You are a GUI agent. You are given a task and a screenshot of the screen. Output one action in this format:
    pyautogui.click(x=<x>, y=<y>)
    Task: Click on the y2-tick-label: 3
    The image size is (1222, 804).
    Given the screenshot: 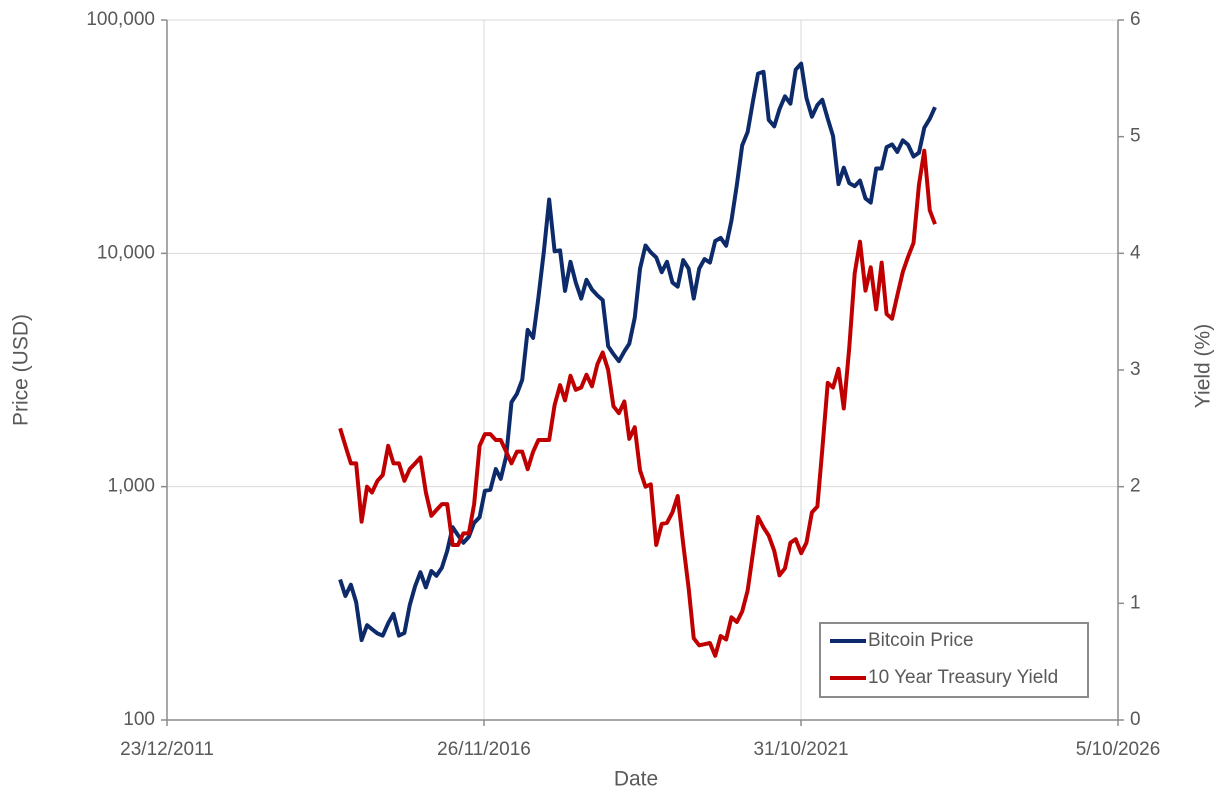 What is the action you would take?
    pyautogui.click(x=1135, y=369)
    